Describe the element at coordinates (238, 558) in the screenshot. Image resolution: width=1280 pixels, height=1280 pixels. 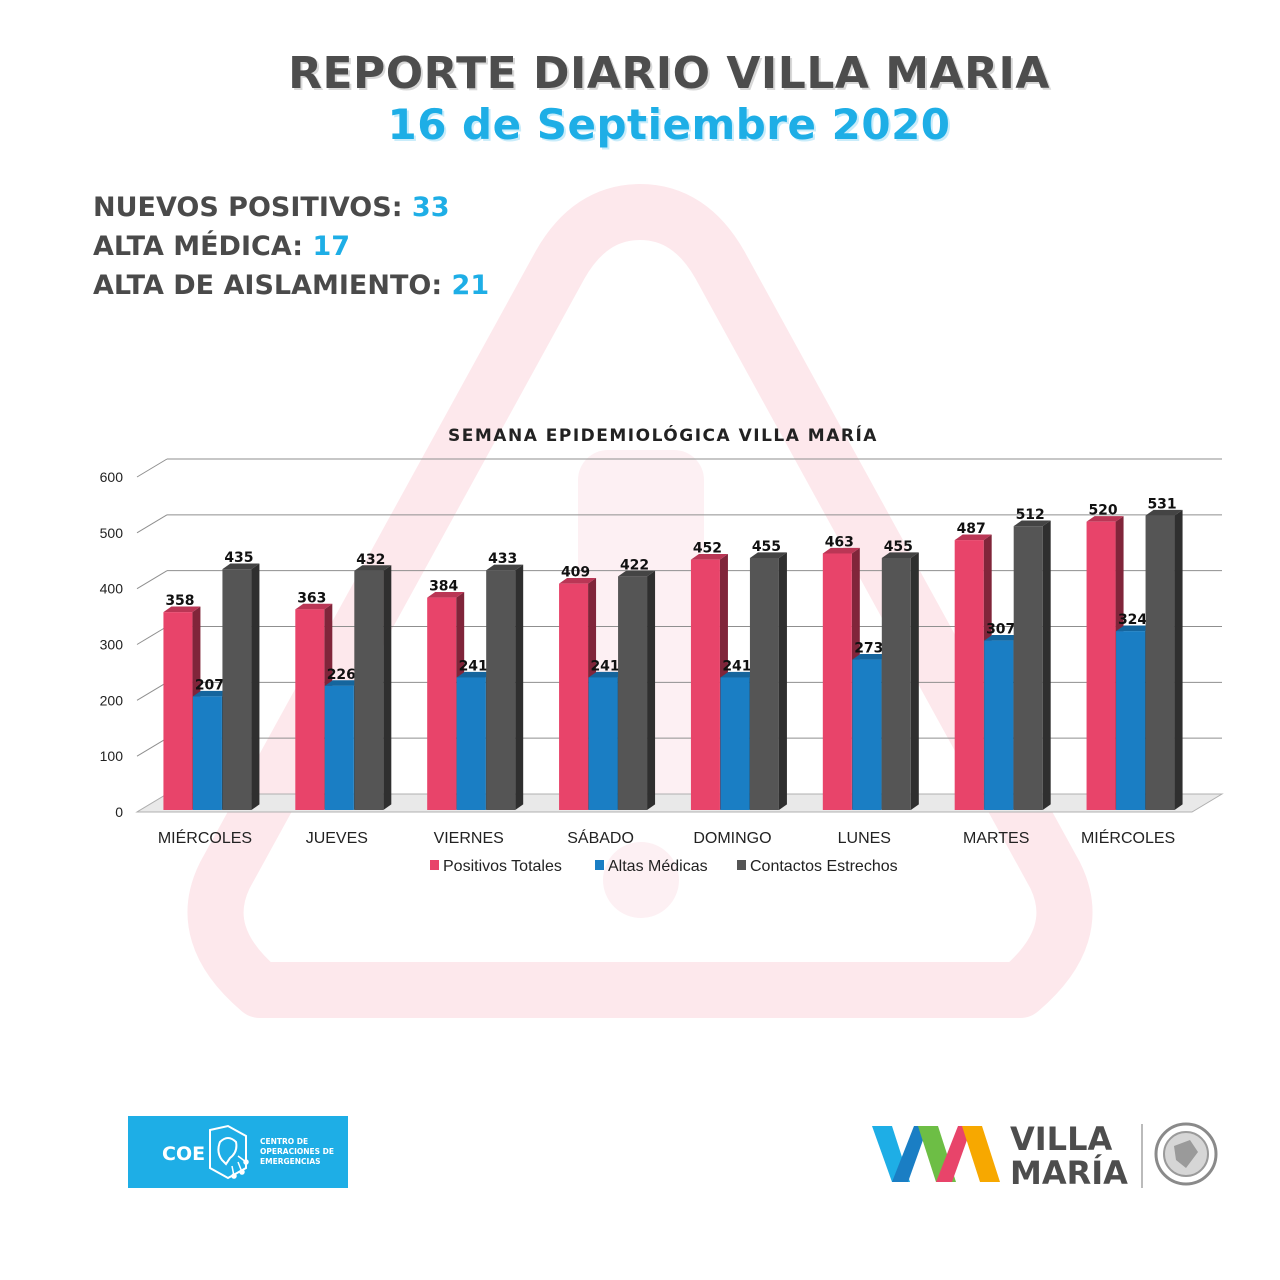
I see `data-label: 435` at that location.